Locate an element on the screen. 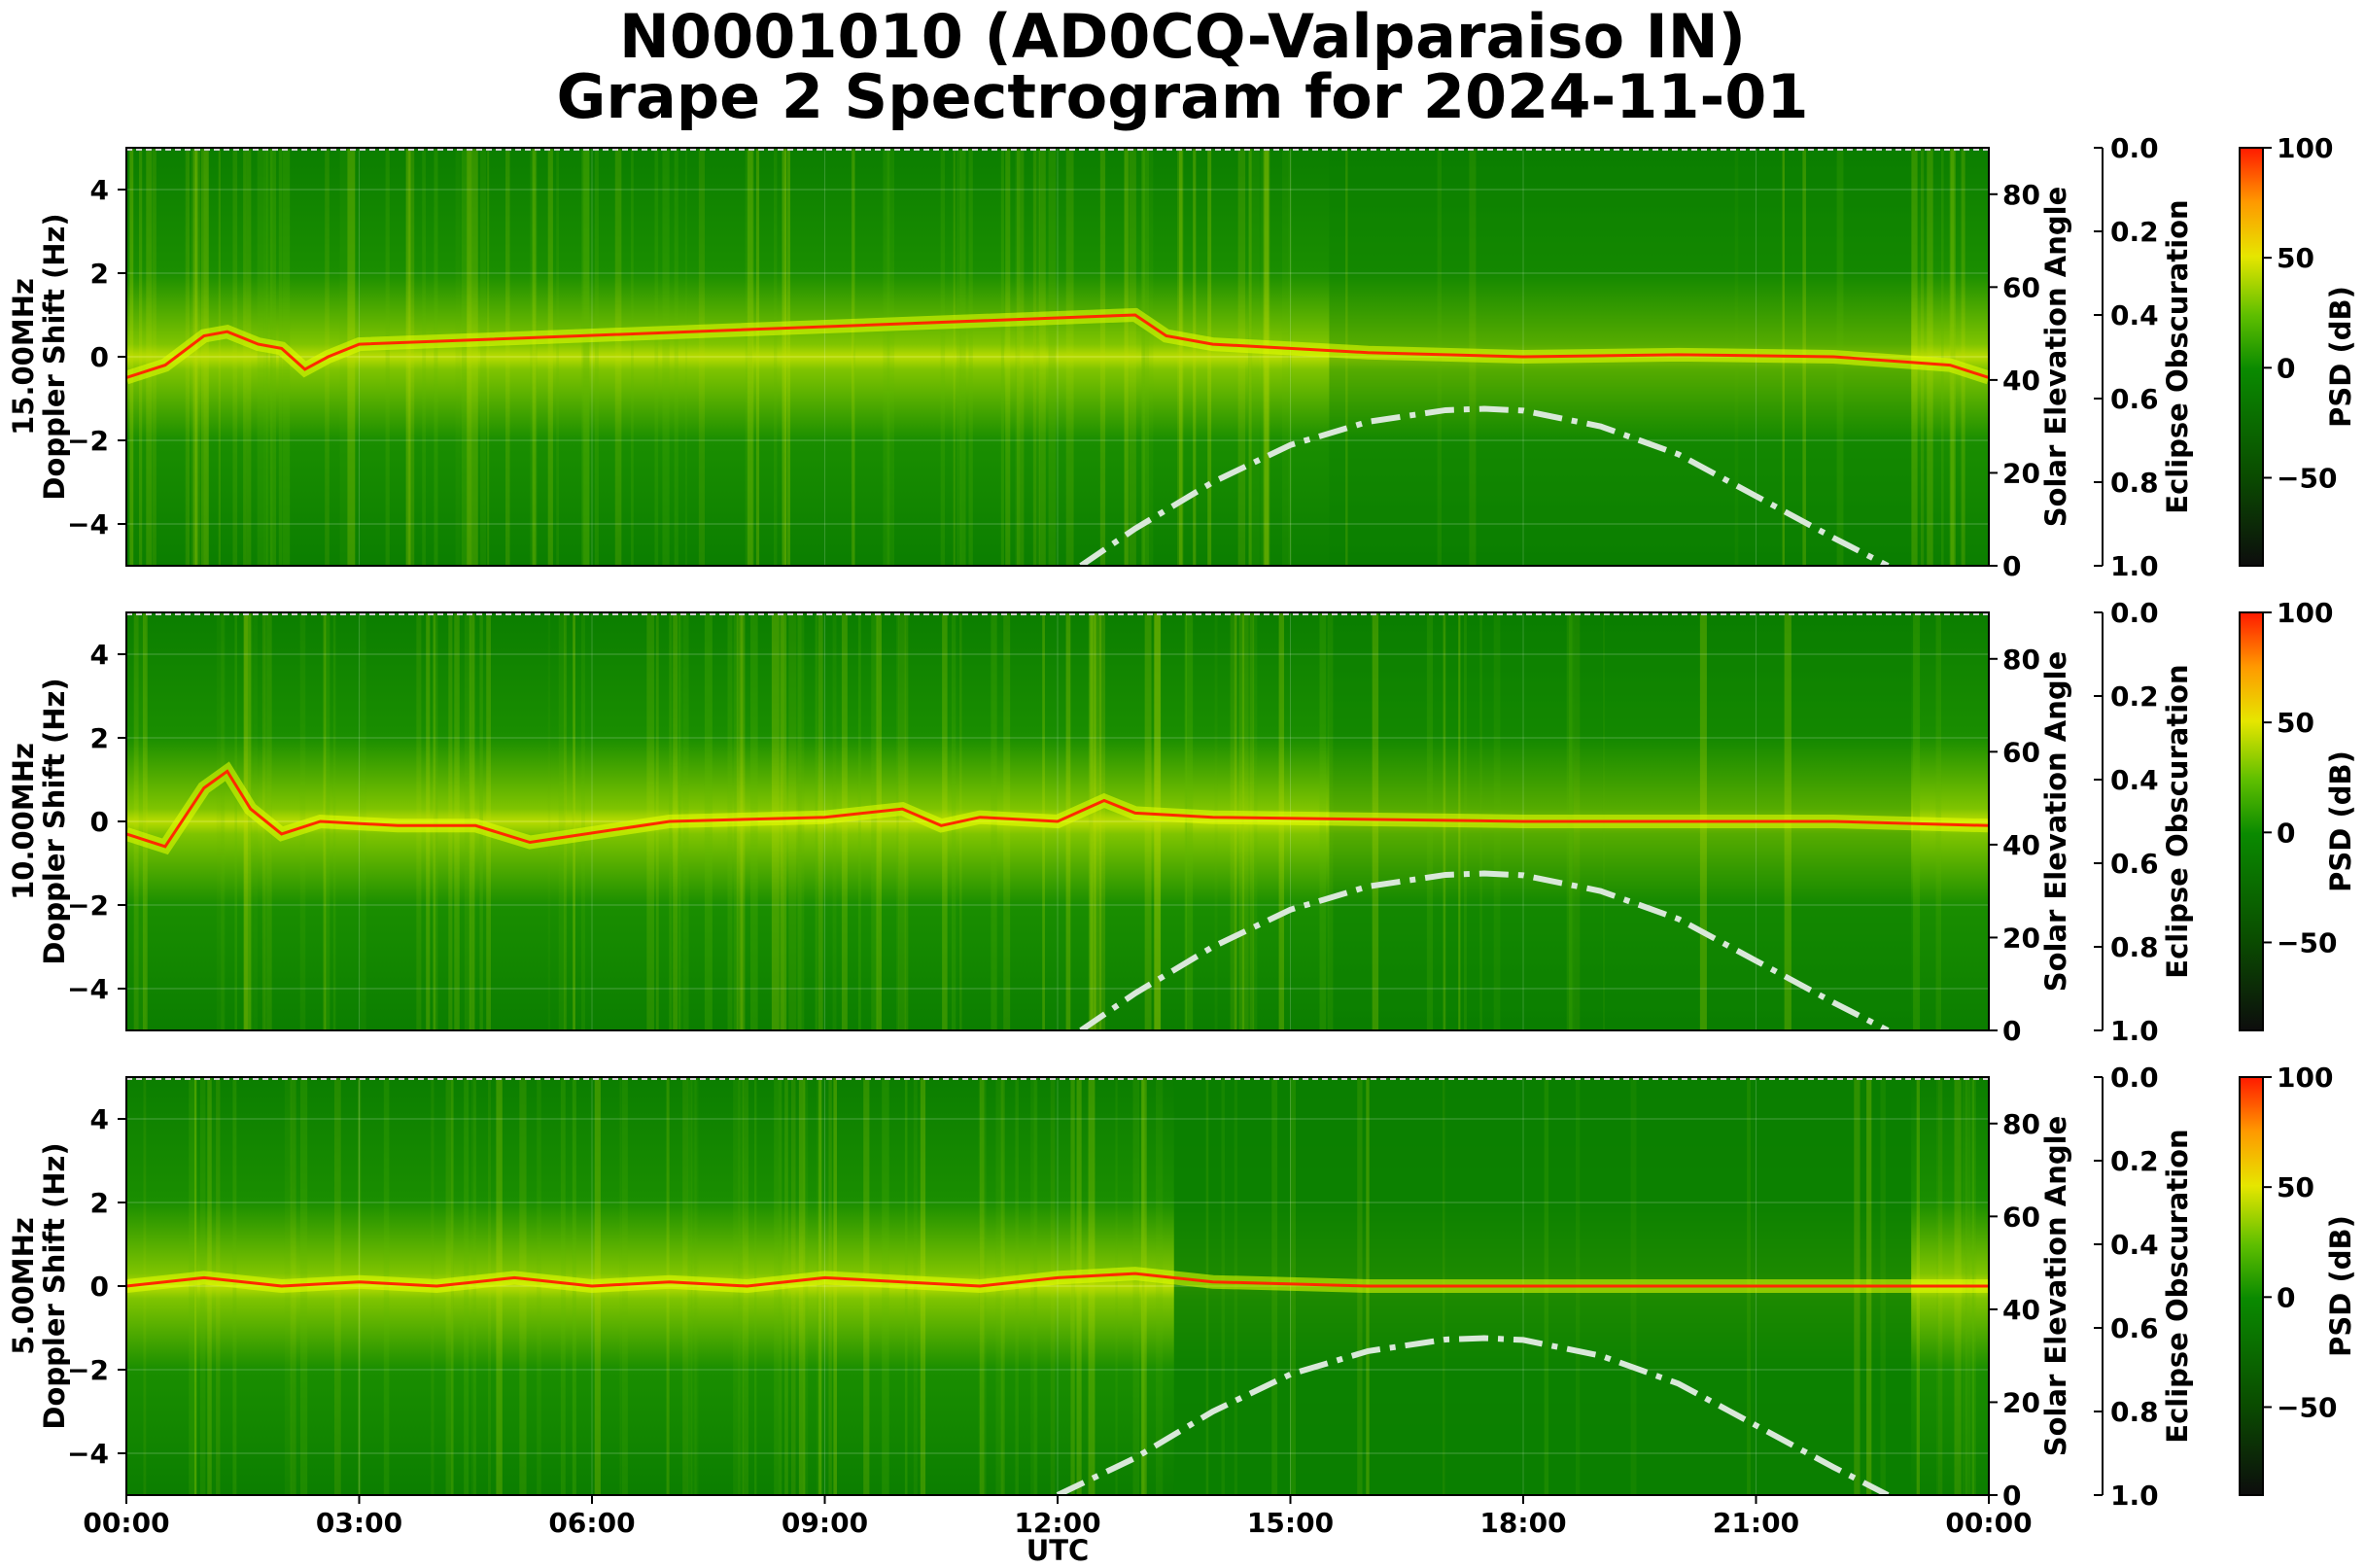  y-tick-label: −4 is located at coordinates (88, 989).